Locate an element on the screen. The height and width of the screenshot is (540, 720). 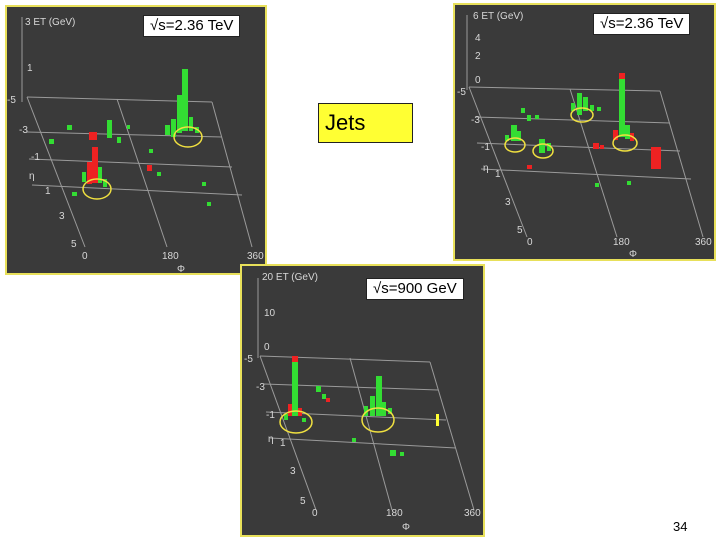
jets-label: Jets is located at coordinates (365, 123).